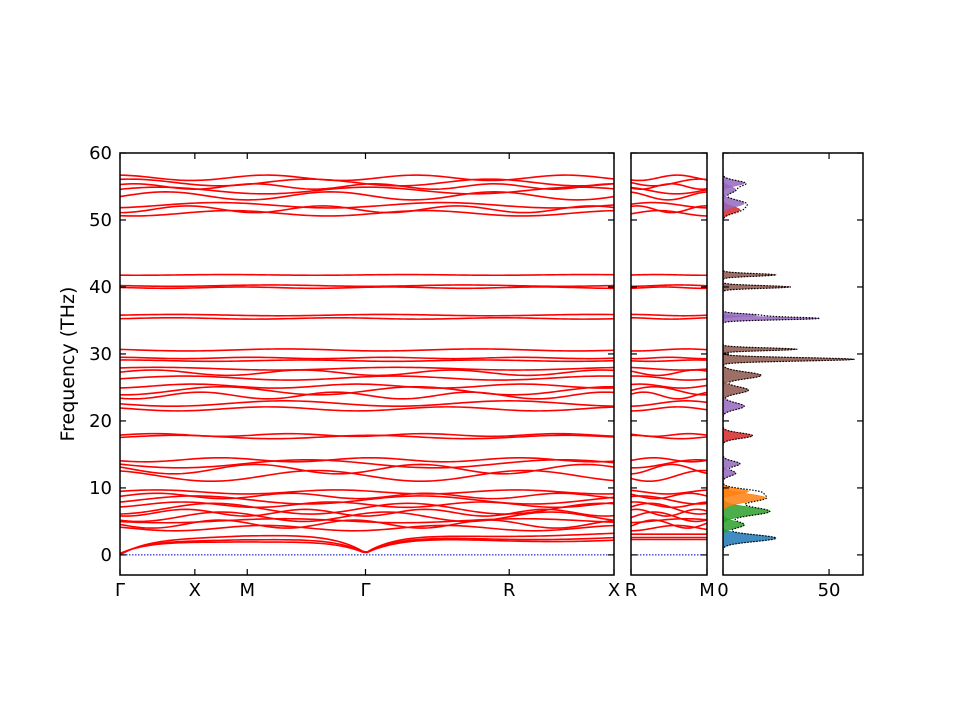 Image resolution: width=960 pixels, height=720 pixels. I want to click on y-tick-label: 60, so click(100, 153).